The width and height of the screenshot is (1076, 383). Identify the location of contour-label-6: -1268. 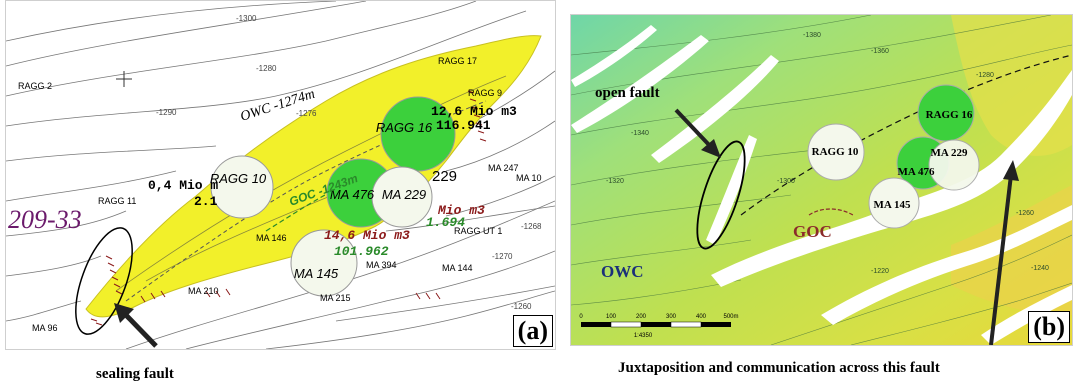
(531, 226).